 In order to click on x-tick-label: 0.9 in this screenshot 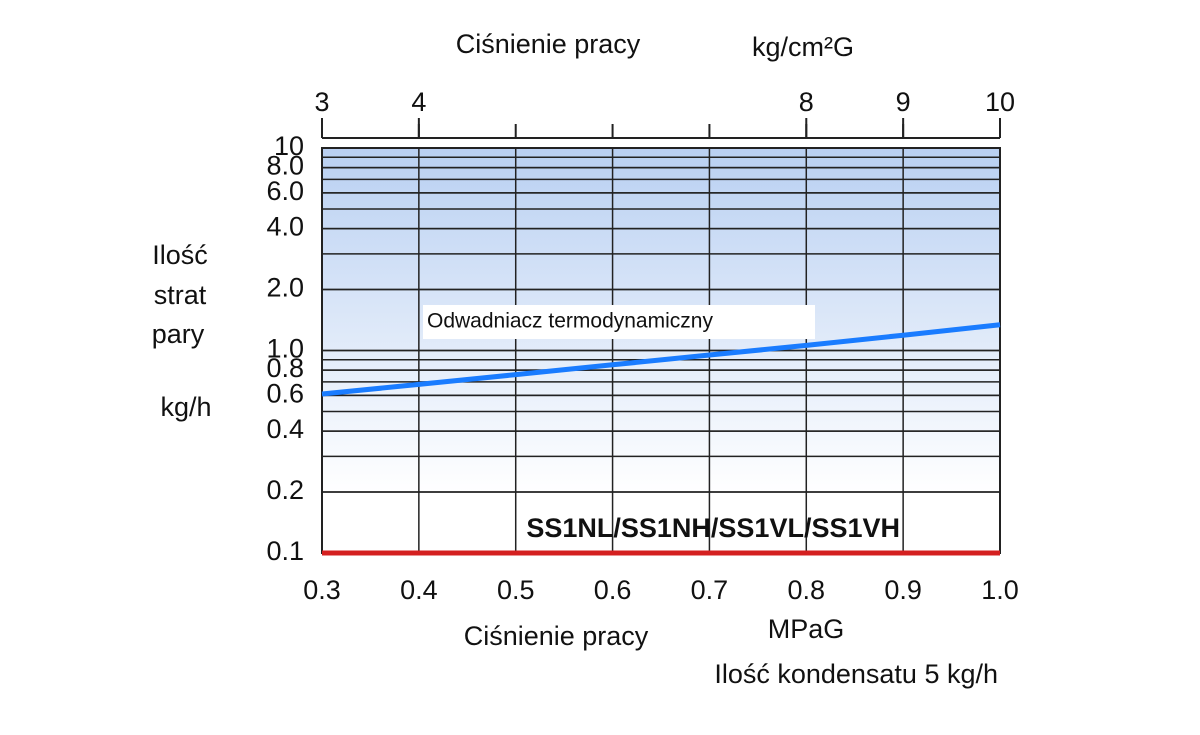, I will do `click(903, 590)`.